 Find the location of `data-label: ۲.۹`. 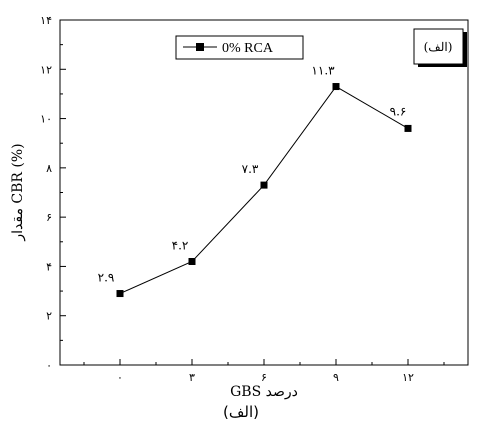

data-label: ۲.۹ is located at coordinates (106, 278).